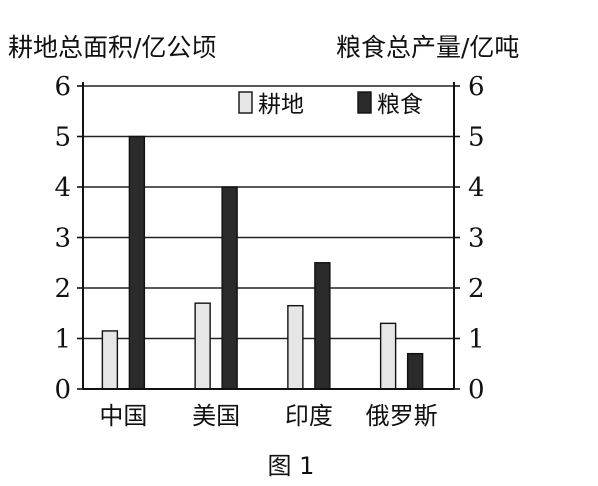 The image size is (598, 486). I want to click on right-tick-label: 3, so click(476, 239).